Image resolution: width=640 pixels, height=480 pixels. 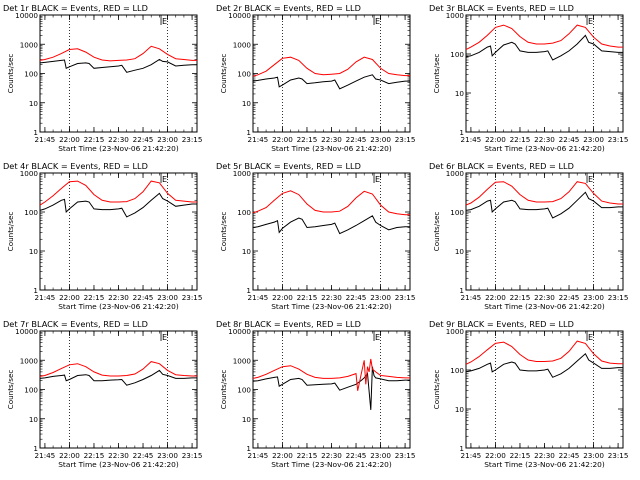 What do you see at coordinates (501, 166) in the screenshot?
I see `panel-title: Det 6r BLACK = Events, RED = LLD` at bounding box center [501, 166].